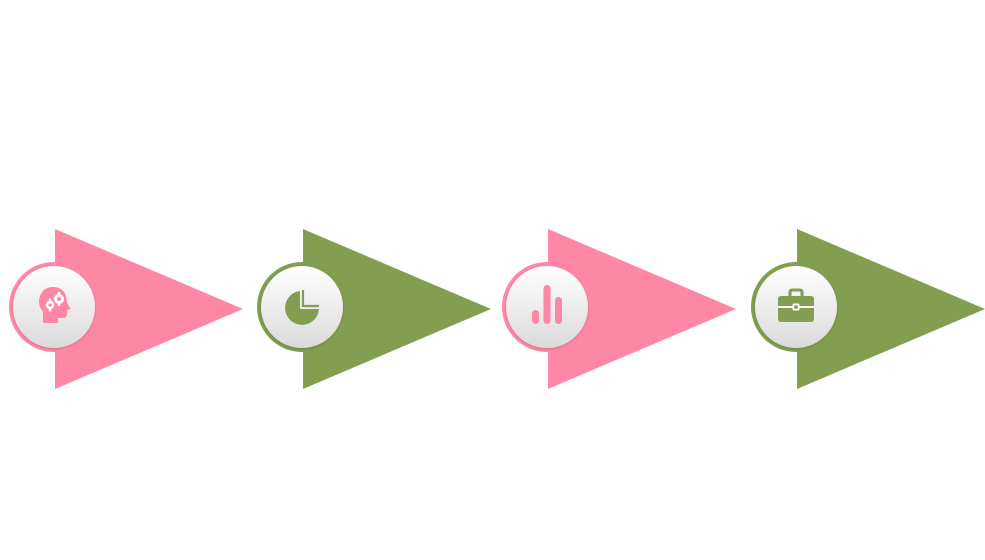 This screenshot has width=985, height=560. What do you see at coordinates (547, 304) in the screenshot?
I see `bar-chart-icon` at bounding box center [547, 304].